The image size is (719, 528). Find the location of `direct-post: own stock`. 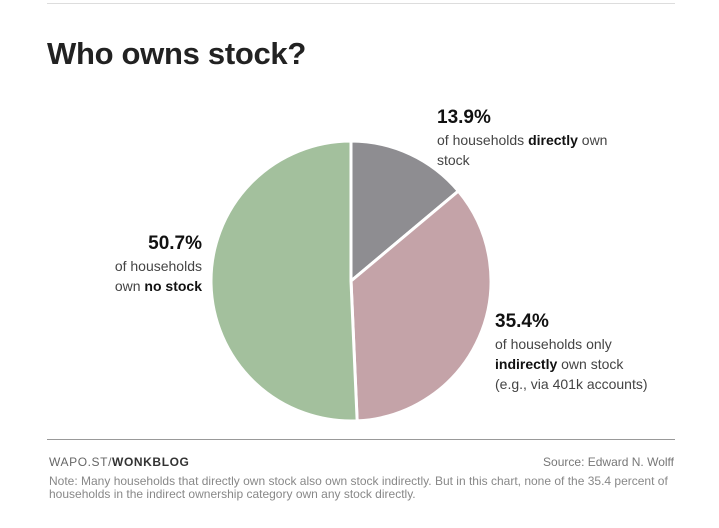

direct-post: own stock is located at coordinates (522, 150).